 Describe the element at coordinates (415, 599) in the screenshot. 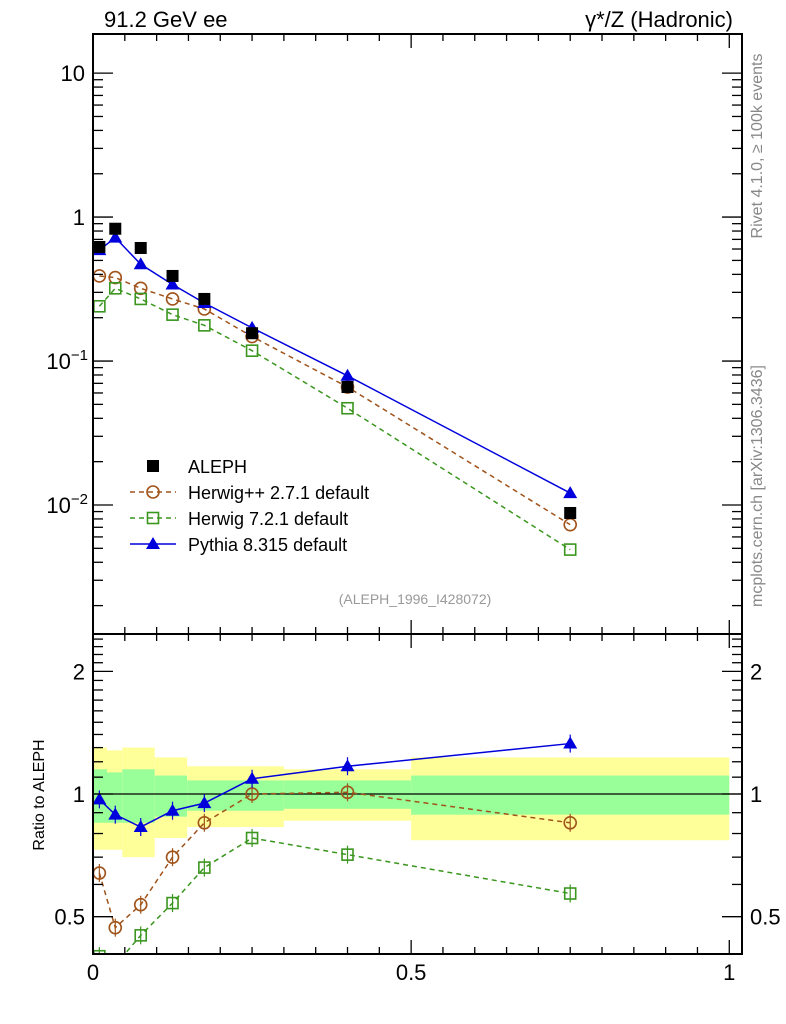

I see `analysis-annotation: (ALEPH_1996_I428072)` at that location.